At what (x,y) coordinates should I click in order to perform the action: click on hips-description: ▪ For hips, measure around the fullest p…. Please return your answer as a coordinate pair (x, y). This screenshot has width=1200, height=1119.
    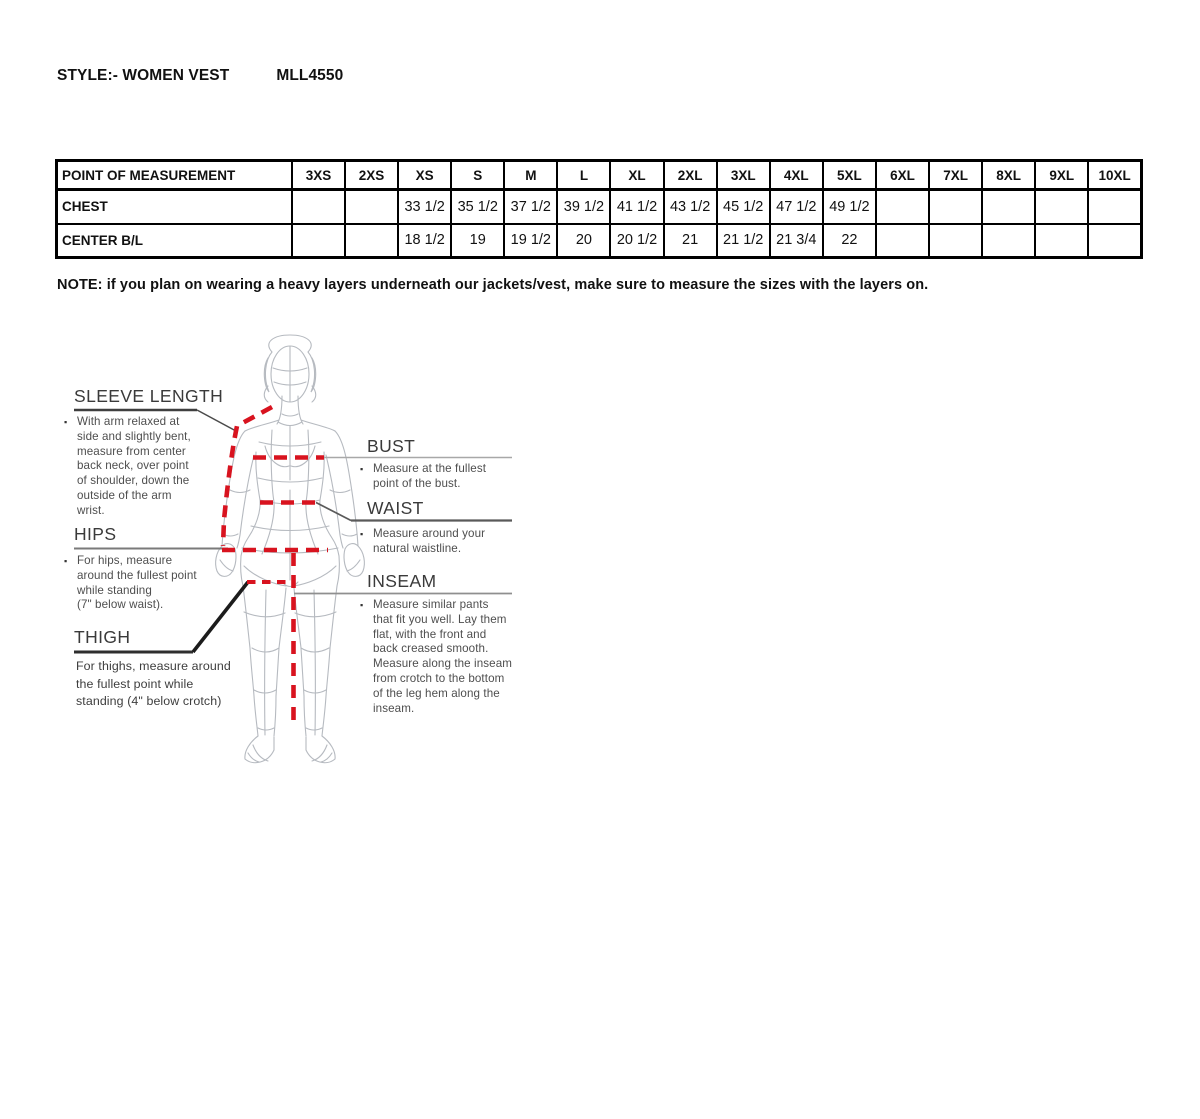
    Looking at the image, I should click on (130, 583).